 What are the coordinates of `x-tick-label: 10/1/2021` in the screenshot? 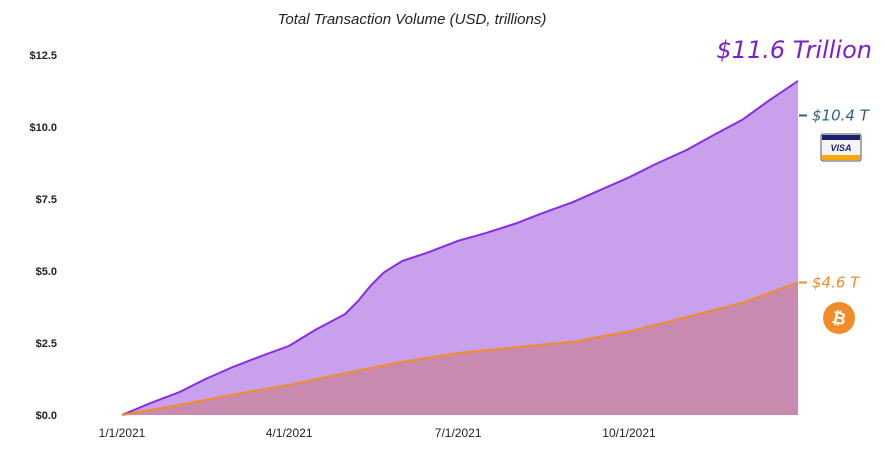 It's located at (629, 433).